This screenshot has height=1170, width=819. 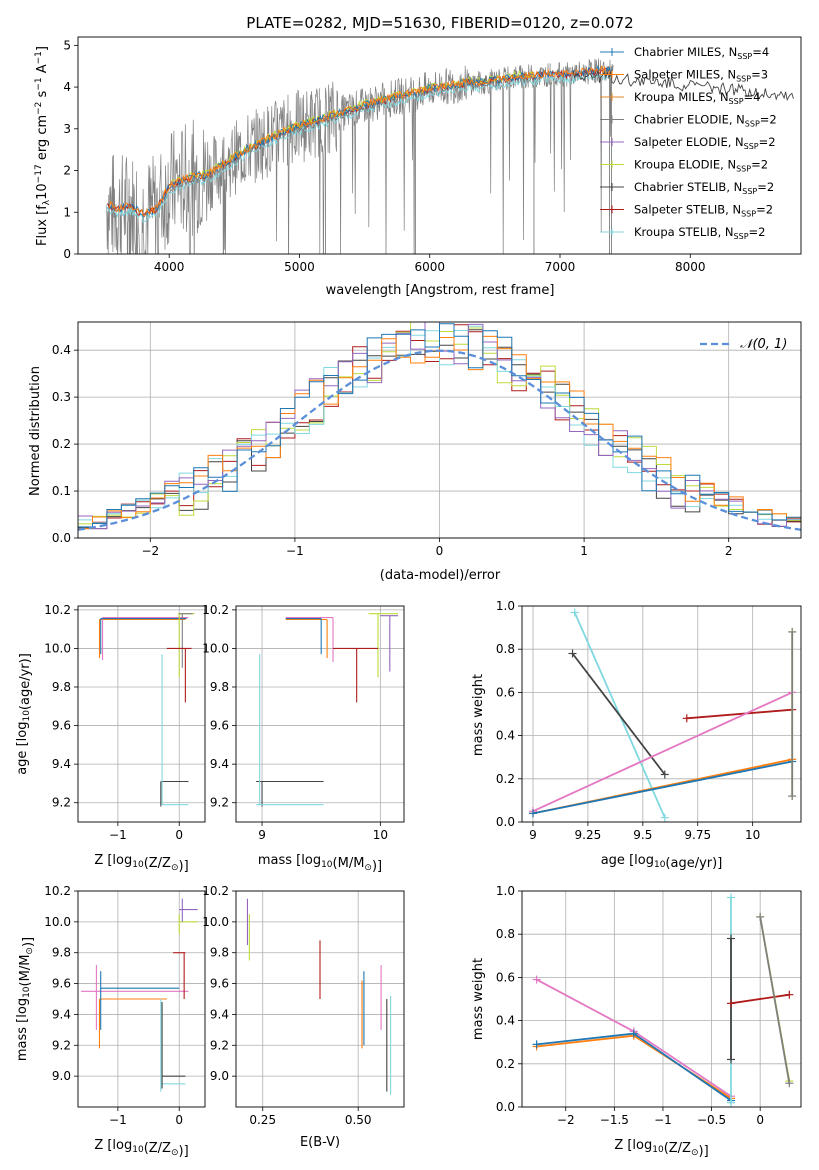 I want to click on y-tick-label: 0, so click(x=67, y=254).